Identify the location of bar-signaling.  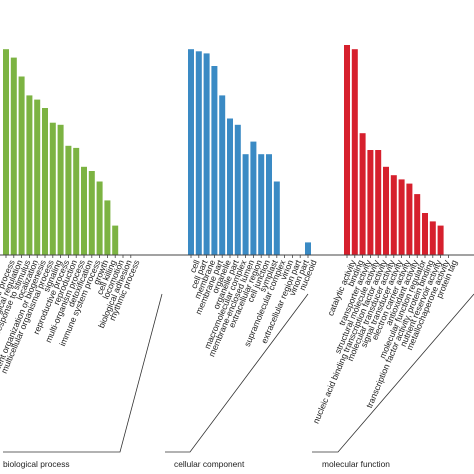
(52, 188).